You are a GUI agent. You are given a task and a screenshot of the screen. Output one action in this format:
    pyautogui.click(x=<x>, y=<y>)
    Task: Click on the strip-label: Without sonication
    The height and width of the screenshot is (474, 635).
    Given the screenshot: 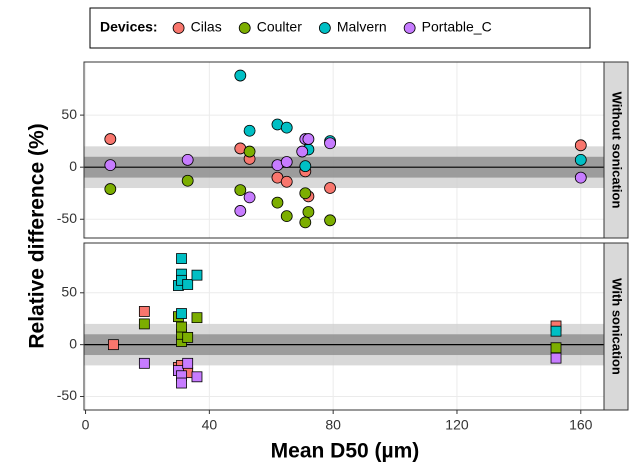 What is the action you would take?
    pyautogui.click(x=617, y=150)
    